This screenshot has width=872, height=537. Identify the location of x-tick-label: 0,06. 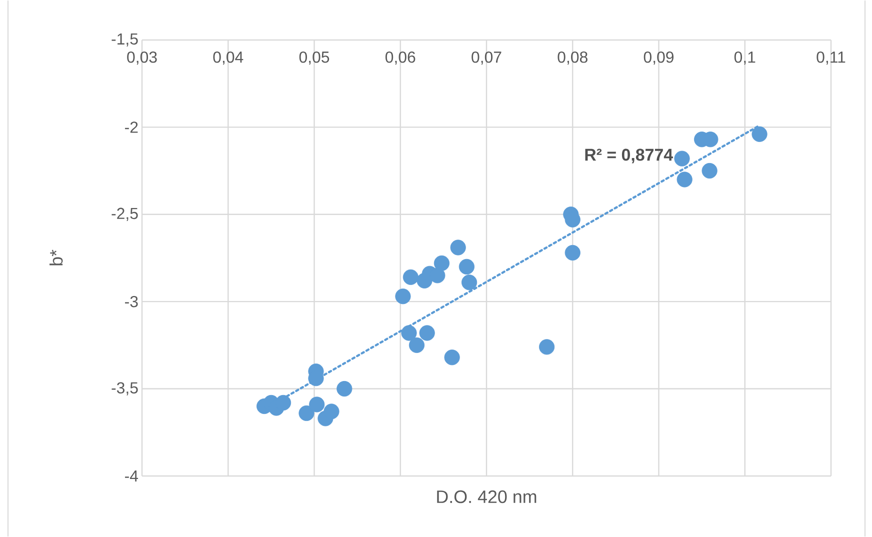
(400, 58).